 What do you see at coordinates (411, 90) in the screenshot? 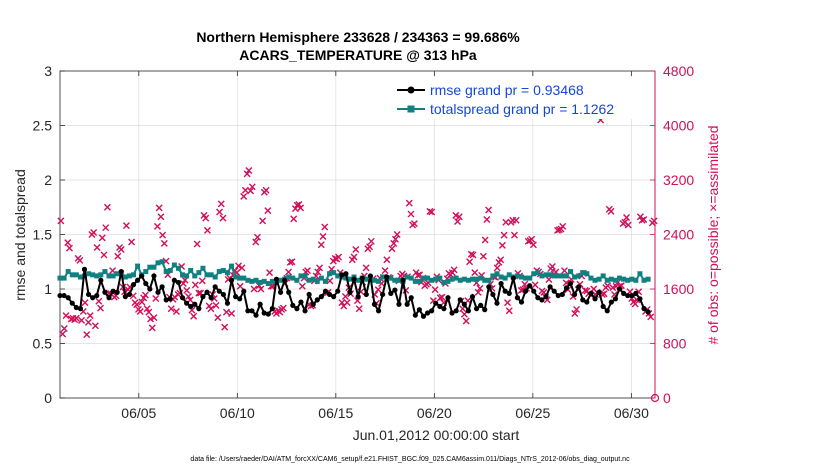
I see `legend-rmse-marker` at bounding box center [411, 90].